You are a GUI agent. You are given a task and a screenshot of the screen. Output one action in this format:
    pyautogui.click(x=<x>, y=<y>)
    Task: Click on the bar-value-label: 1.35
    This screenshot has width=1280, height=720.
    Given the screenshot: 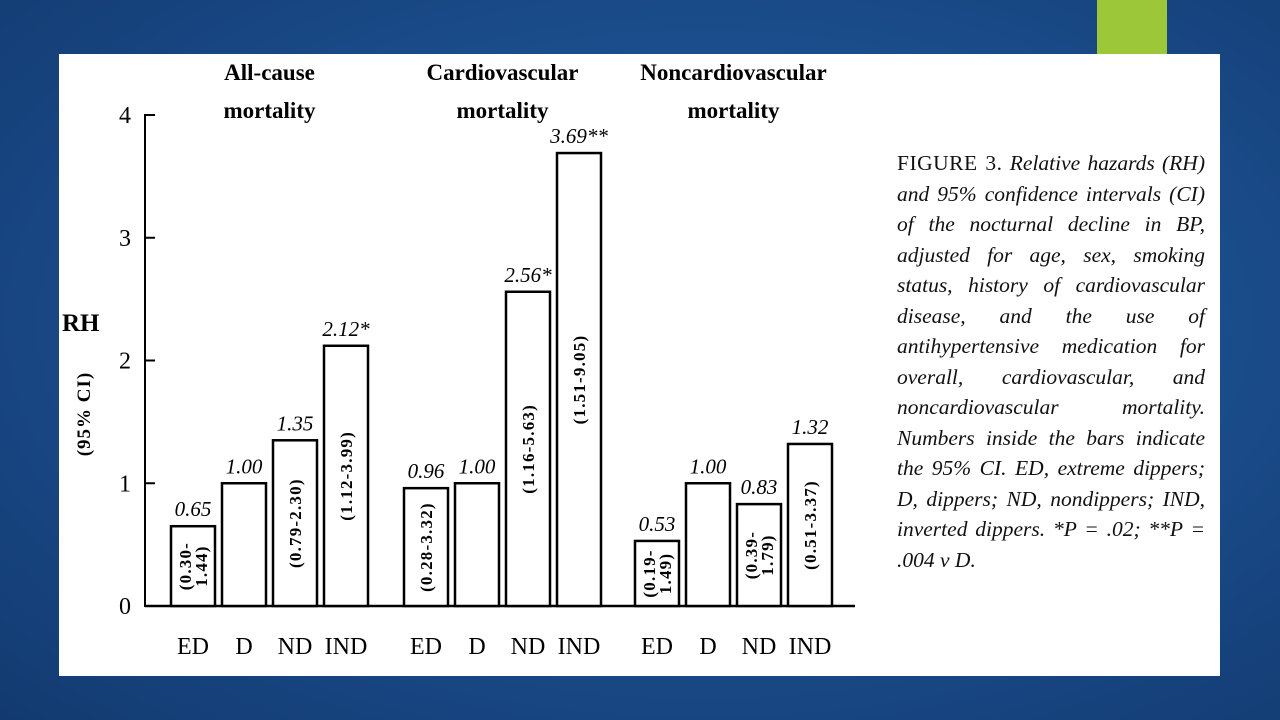 What is the action you would take?
    pyautogui.click(x=295, y=423)
    